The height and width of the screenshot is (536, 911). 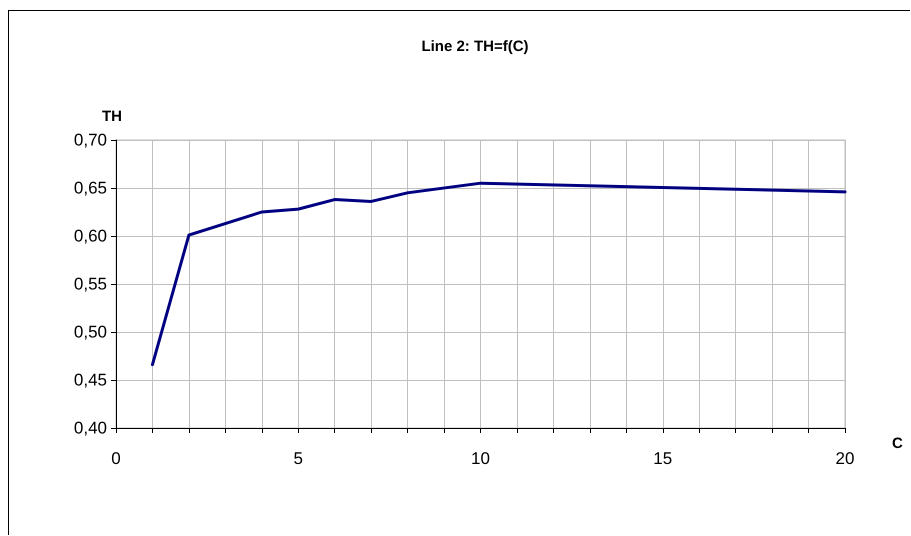 I want to click on x-axis-title: C, so click(x=897, y=443).